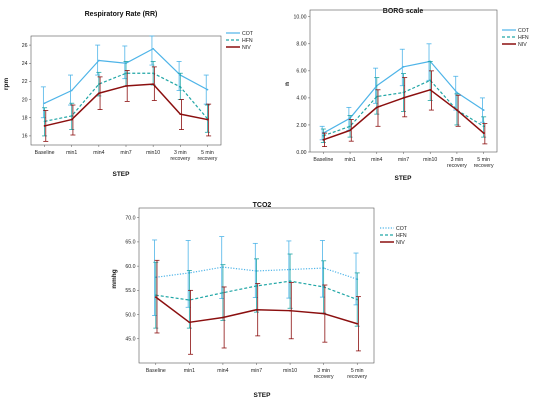 The width and height of the screenshot is (550, 402). I want to click on y-tick-label: 60.0, so click(130, 267).